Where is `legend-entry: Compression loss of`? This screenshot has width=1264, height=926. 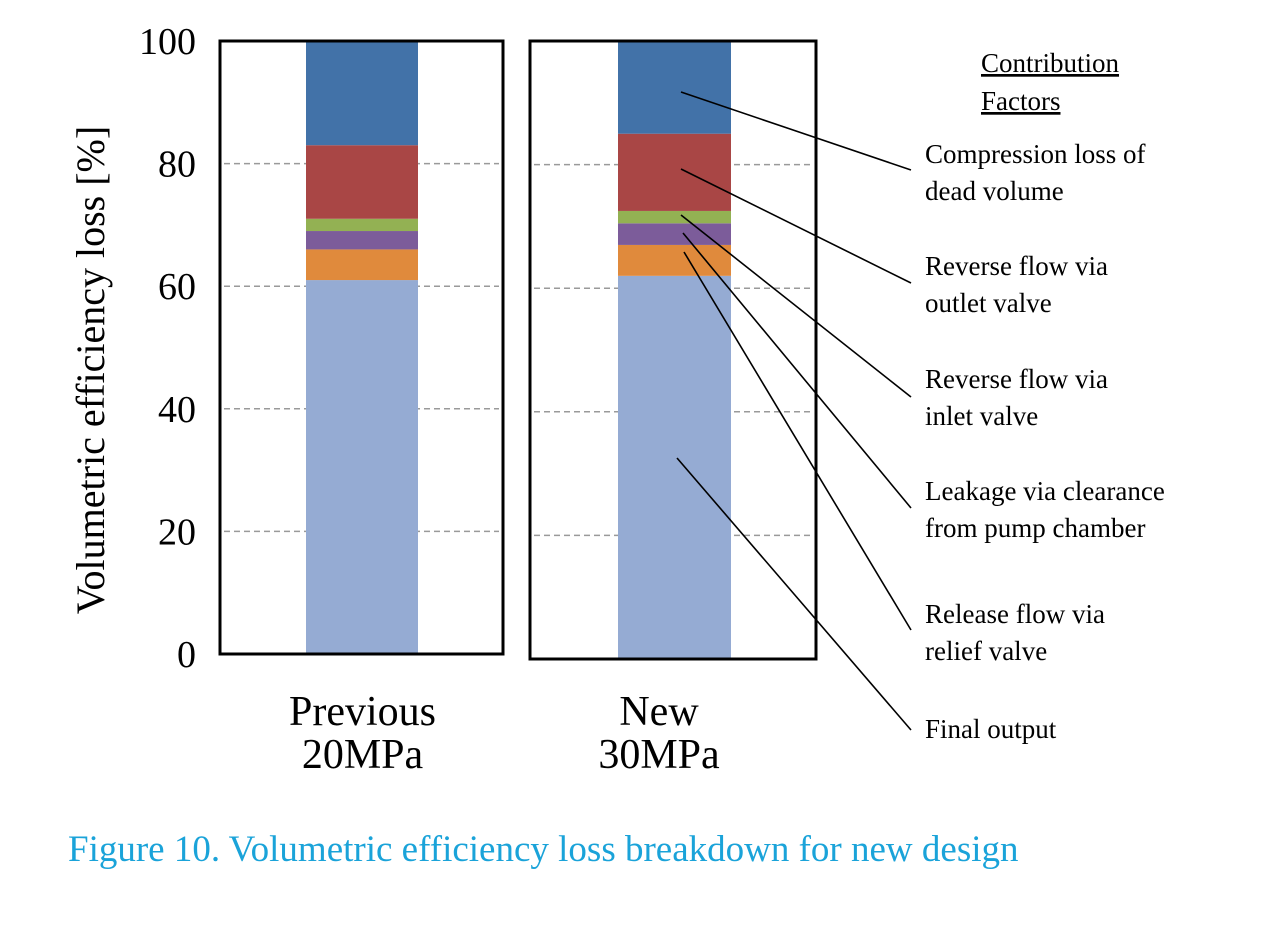
legend-entry: Compression loss of is located at coordinates (1035, 154).